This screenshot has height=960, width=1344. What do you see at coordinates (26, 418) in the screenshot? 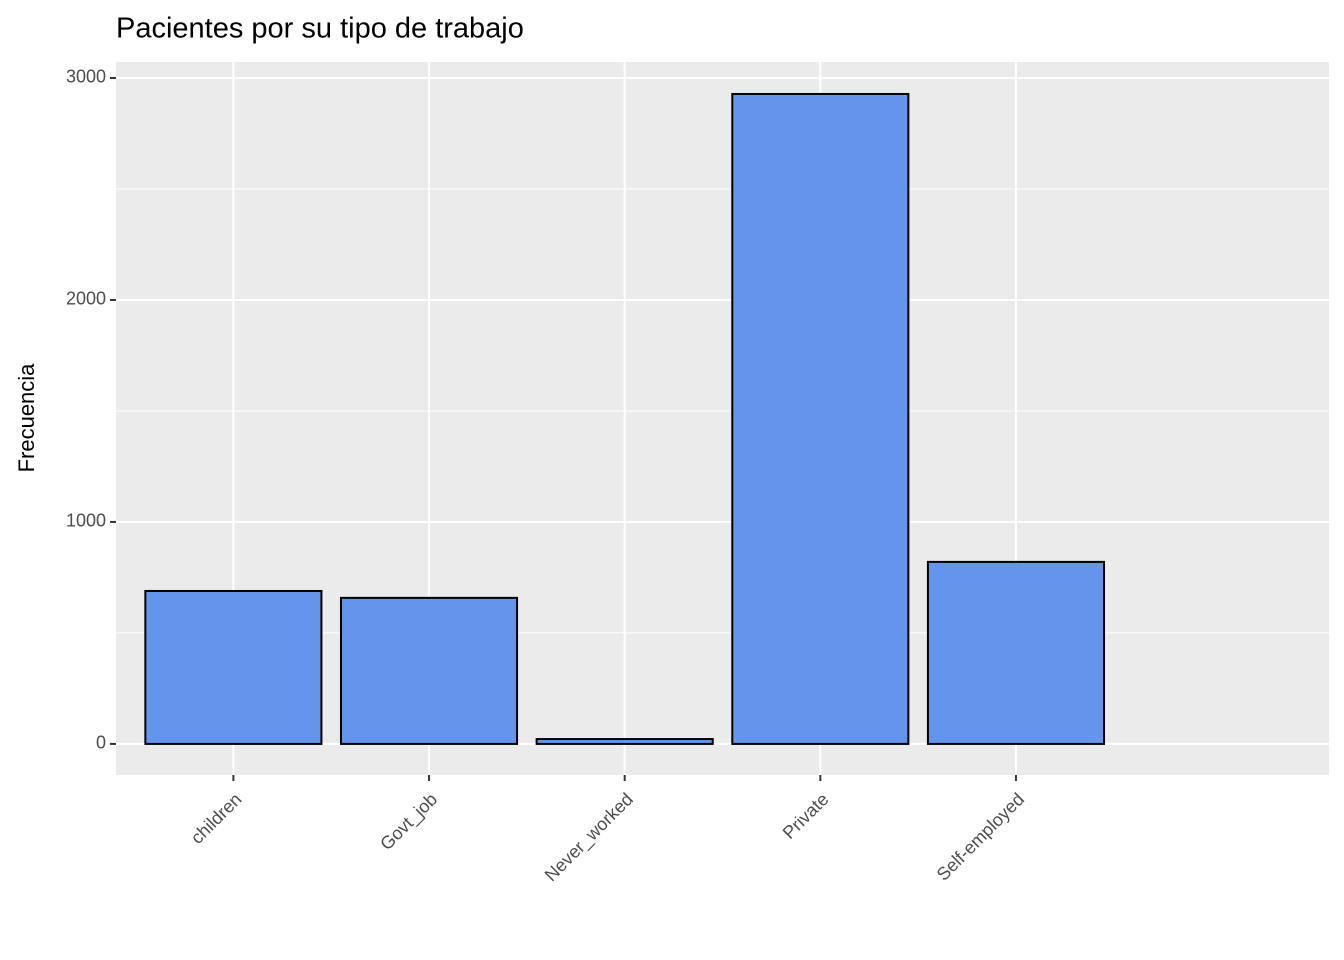
I see `y-axis-label: Frecuencia` at bounding box center [26, 418].